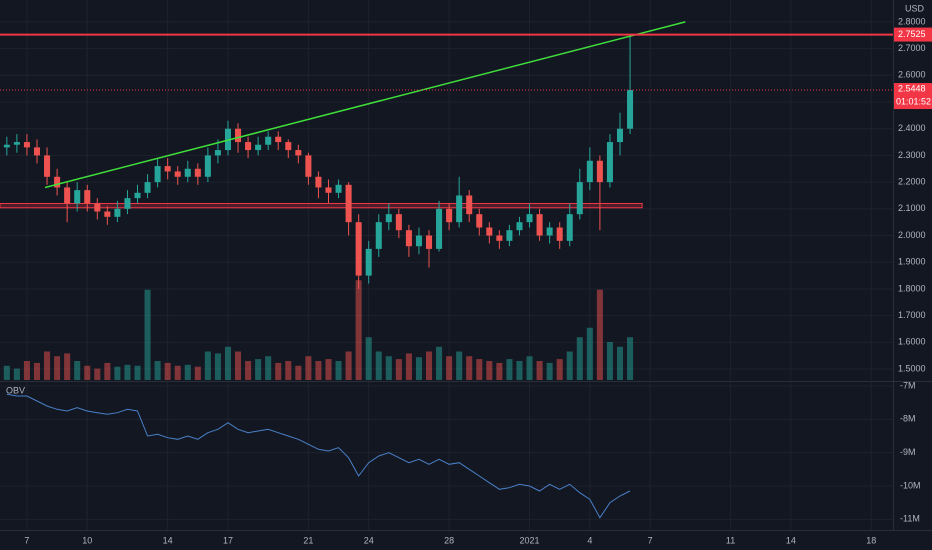 The image size is (932, 550). Describe the element at coordinates (908, 385) in the screenshot. I see `obv-tick-label: -7M` at that location.